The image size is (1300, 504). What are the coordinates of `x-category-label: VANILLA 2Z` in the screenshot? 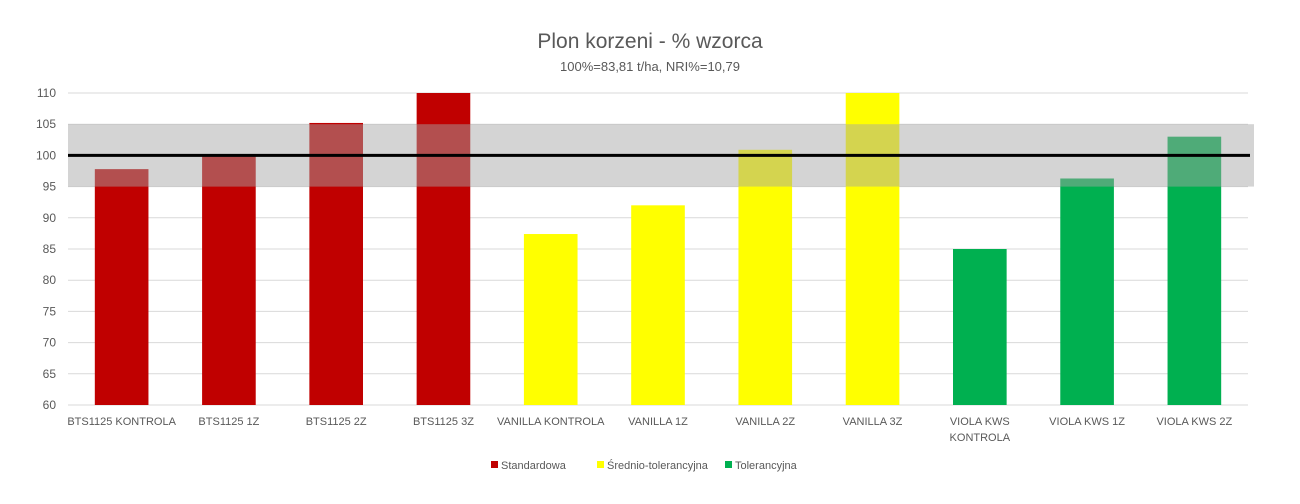 It's located at (765, 422).